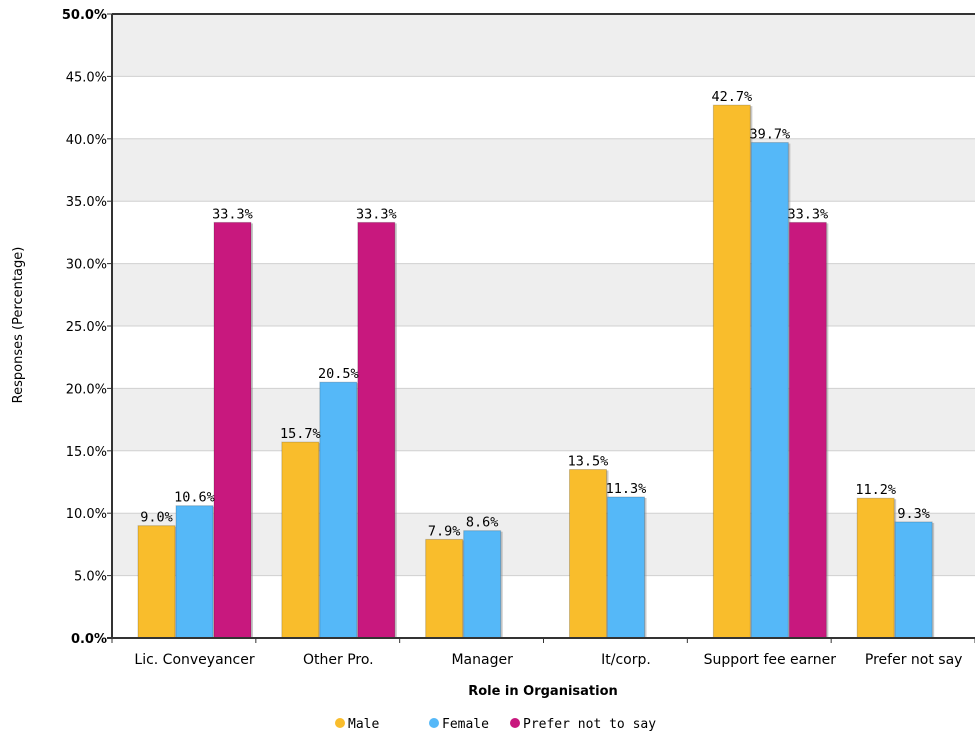  I want to click on data-label: 39.7%, so click(770, 135).